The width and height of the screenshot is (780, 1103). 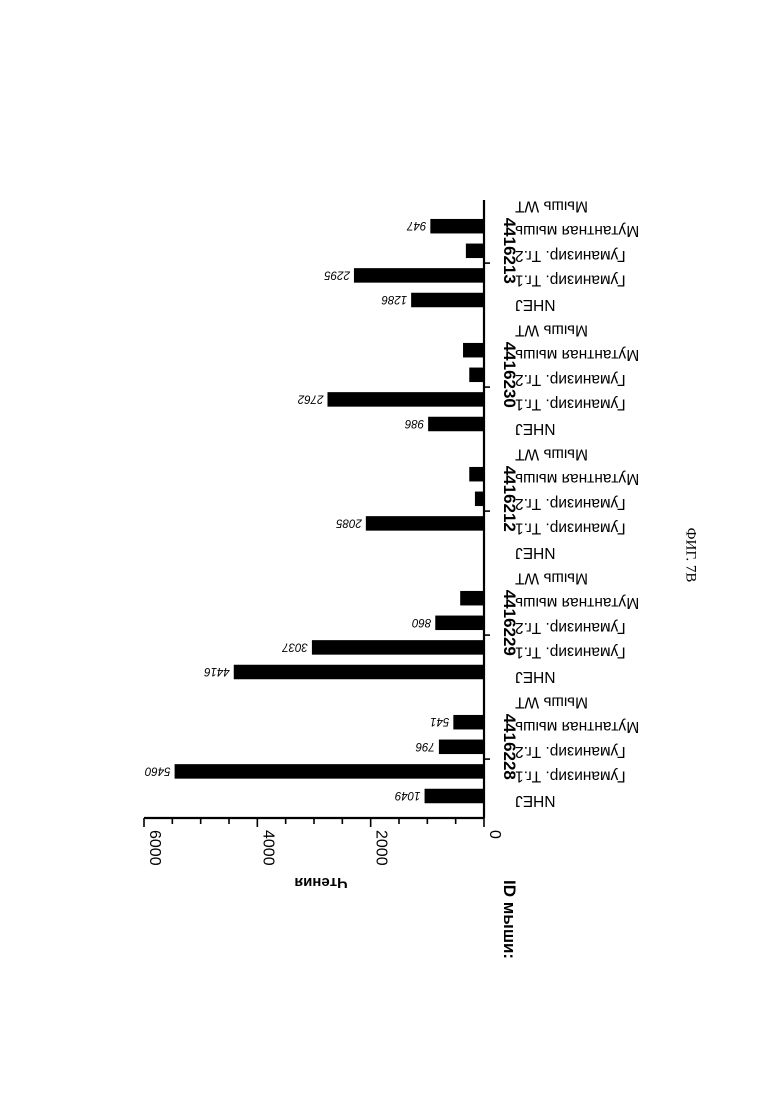 I want to click on bar-value-label: 4416, so click(x=217, y=671).